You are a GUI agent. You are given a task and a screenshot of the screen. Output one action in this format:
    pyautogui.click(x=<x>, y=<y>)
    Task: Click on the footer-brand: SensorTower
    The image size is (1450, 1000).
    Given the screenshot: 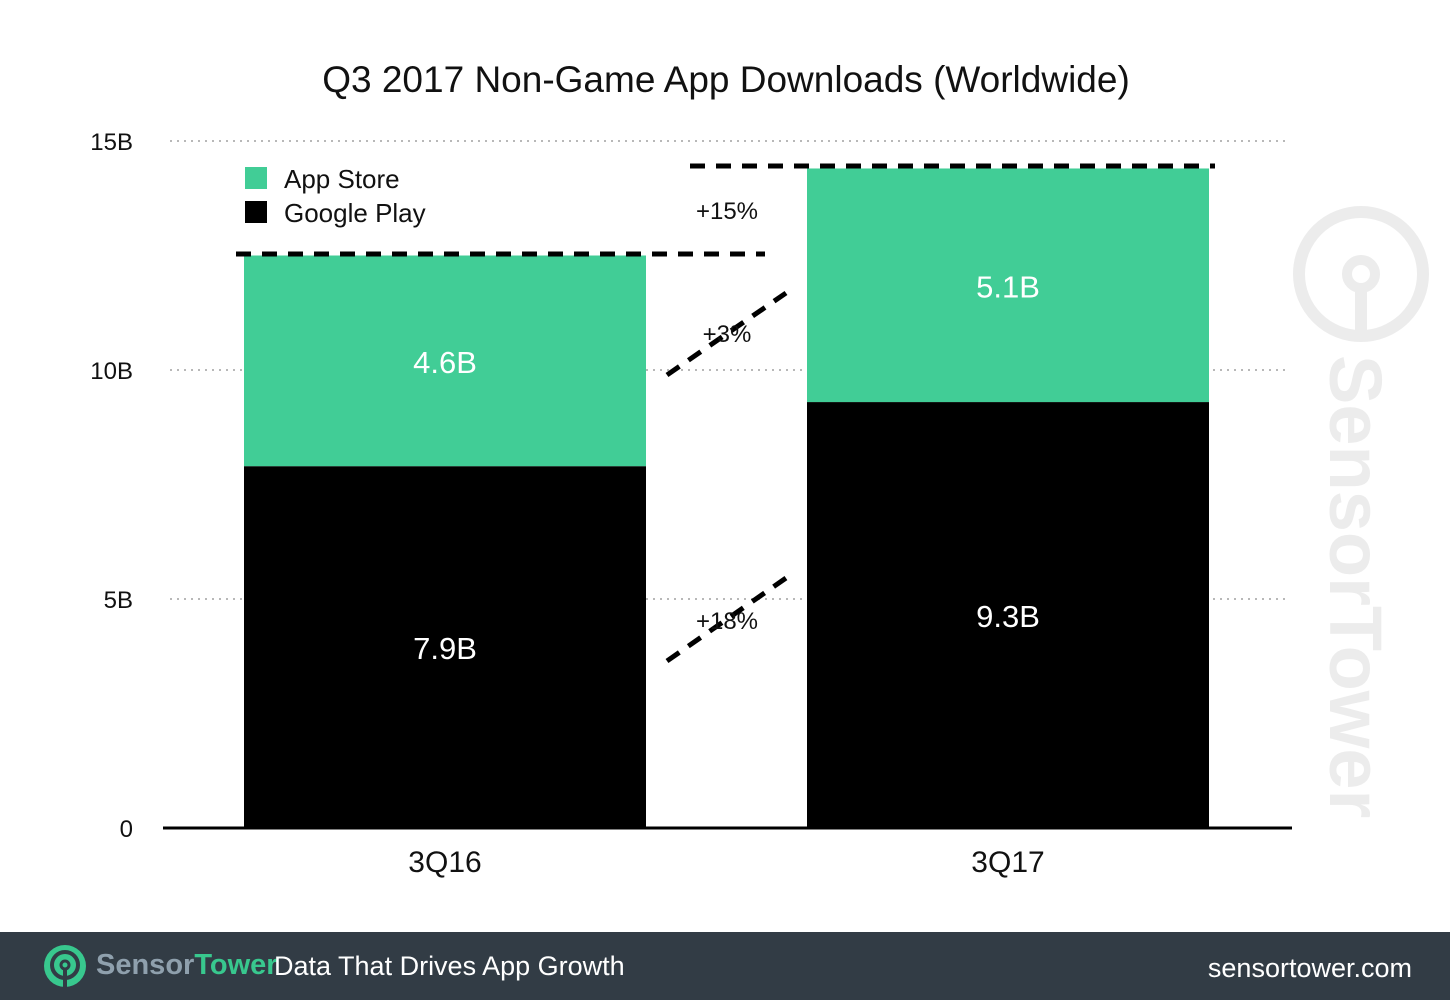 What is the action you would take?
    pyautogui.click(x=187, y=965)
    